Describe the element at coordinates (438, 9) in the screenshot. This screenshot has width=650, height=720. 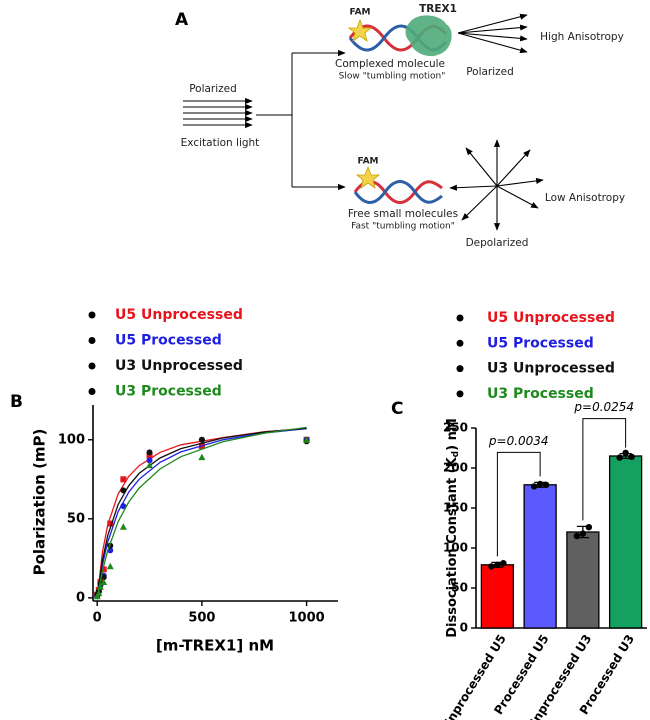
I see `label: TREX1` at that location.